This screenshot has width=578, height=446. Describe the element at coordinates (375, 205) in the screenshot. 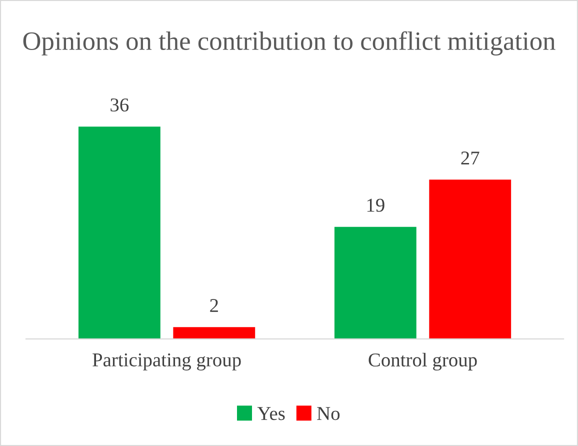

I see `data-label: 19` at that location.